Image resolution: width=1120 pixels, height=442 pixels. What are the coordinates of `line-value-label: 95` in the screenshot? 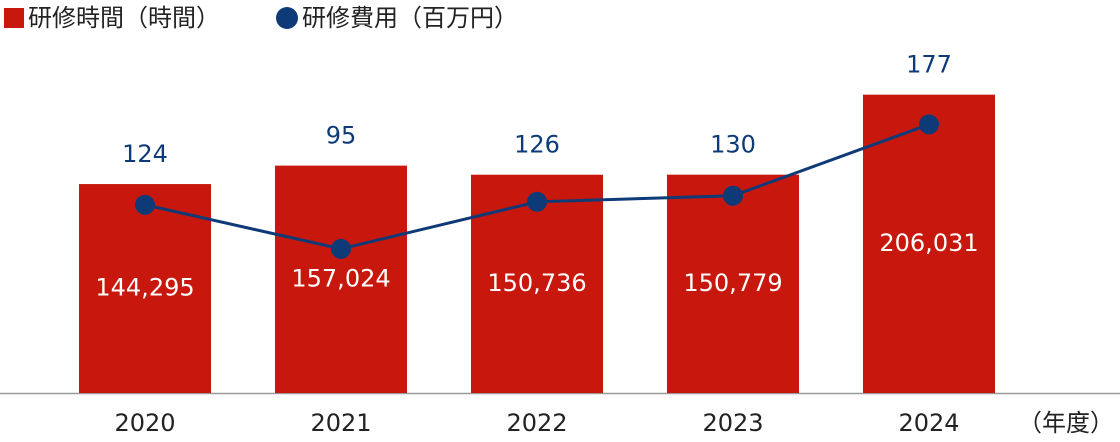 It's located at (341, 136).